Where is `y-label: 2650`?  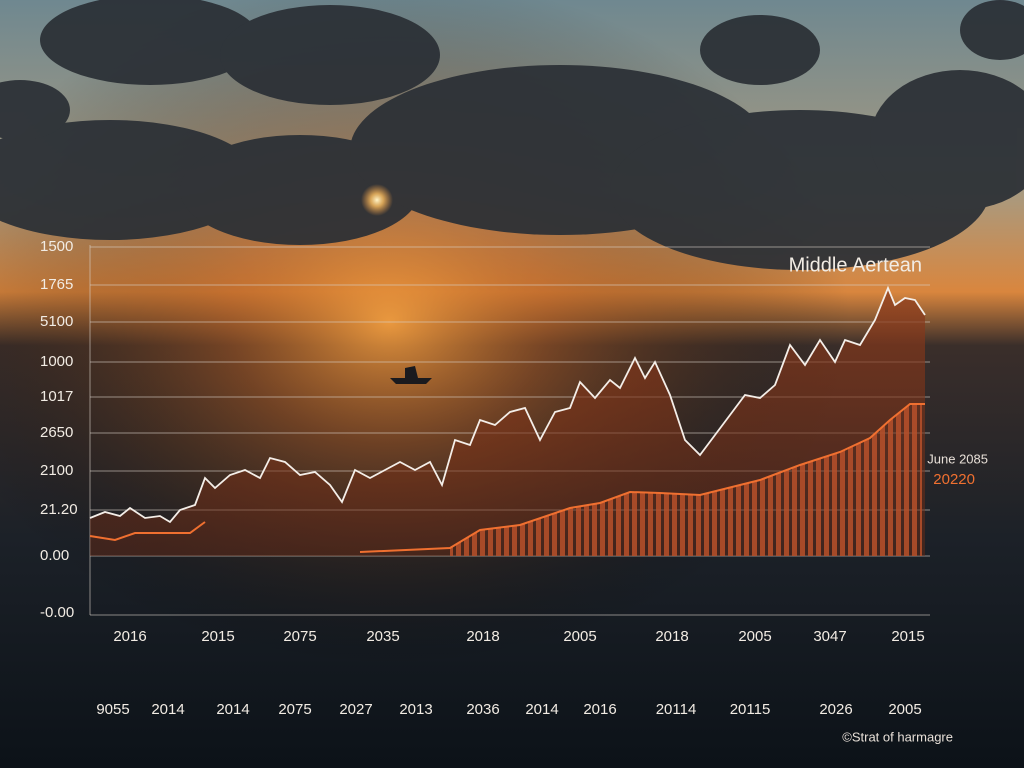 y-label: 2650 is located at coordinates (56, 432).